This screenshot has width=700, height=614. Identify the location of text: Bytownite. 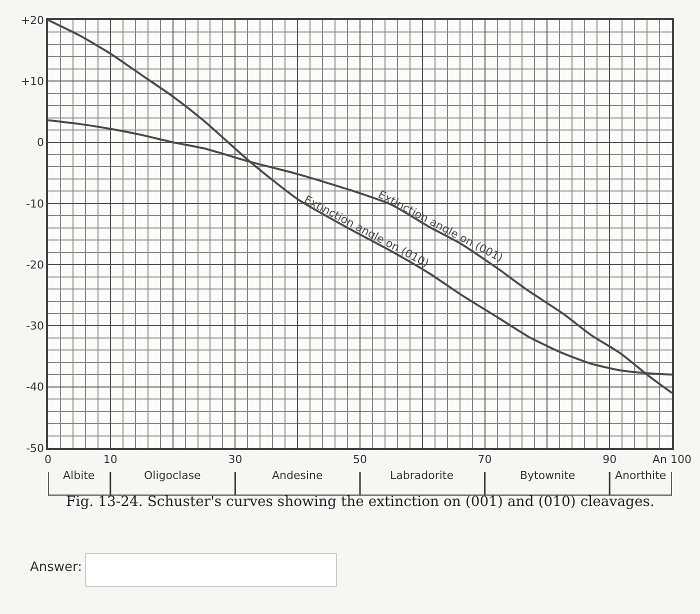
(548, 475).